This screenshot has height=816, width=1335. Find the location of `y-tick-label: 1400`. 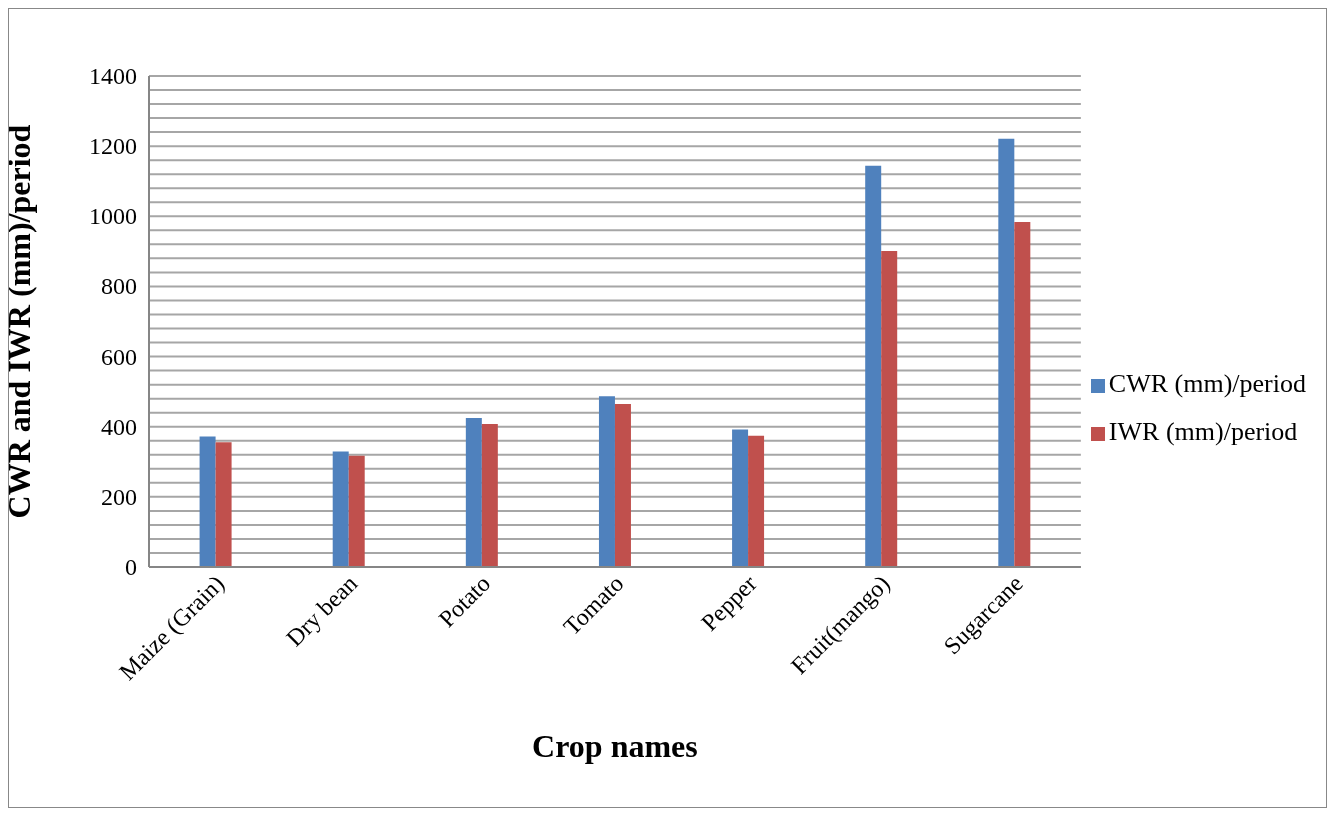

y-tick-label: 1400 is located at coordinates (113, 76).